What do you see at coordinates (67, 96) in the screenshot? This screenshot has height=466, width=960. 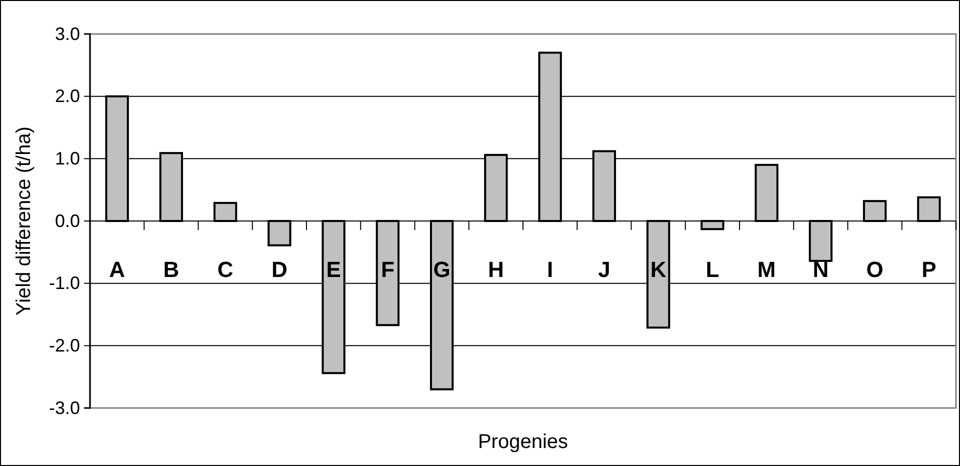 I see `y-tick-label: 2.0` at bounding box center [67, 96].